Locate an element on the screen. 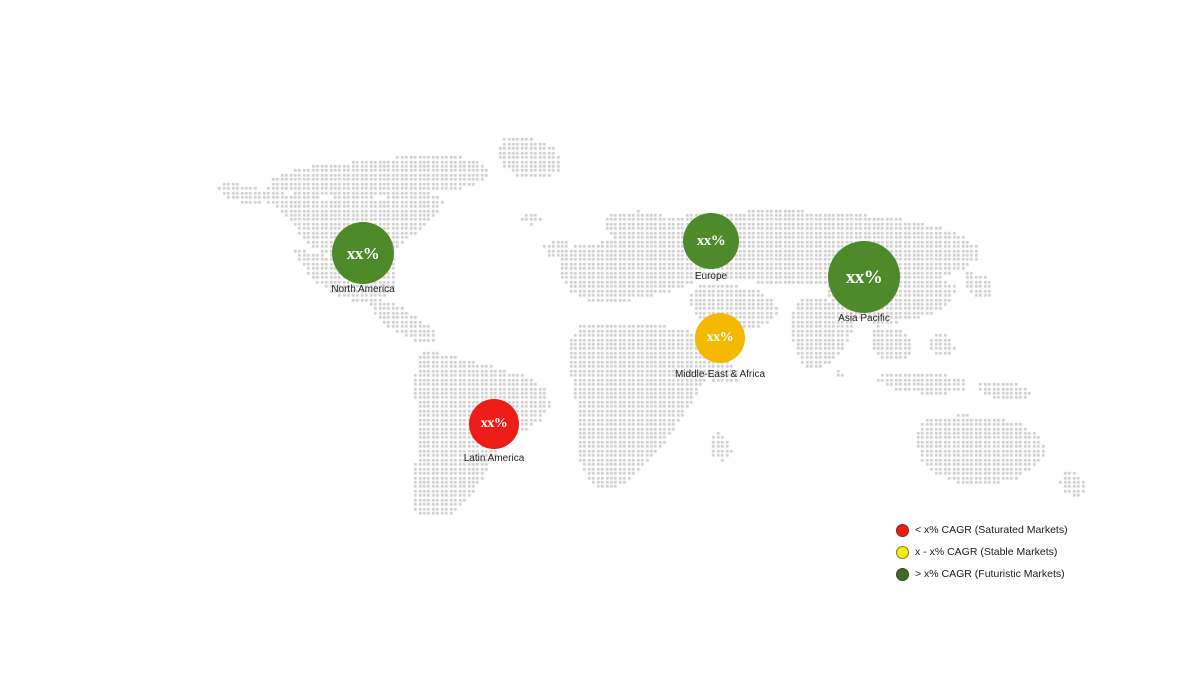  region-value-asia-pacific: xx% is located at coordinates (864, 277).